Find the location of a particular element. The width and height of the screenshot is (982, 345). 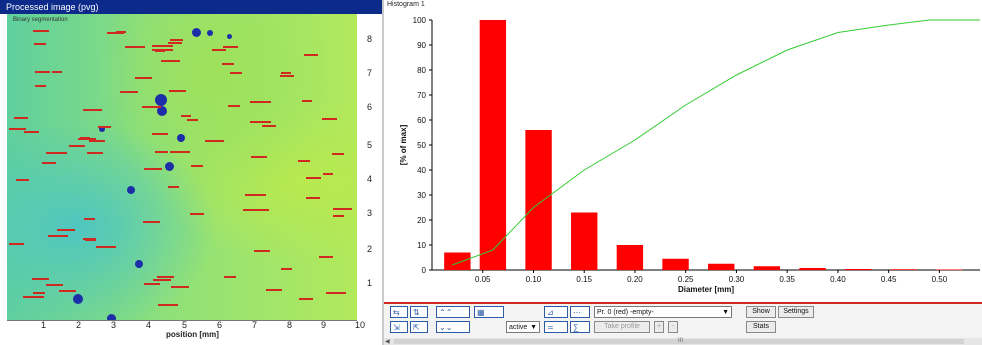

y-tick-label: 100 is located at coordinates (420, 20).